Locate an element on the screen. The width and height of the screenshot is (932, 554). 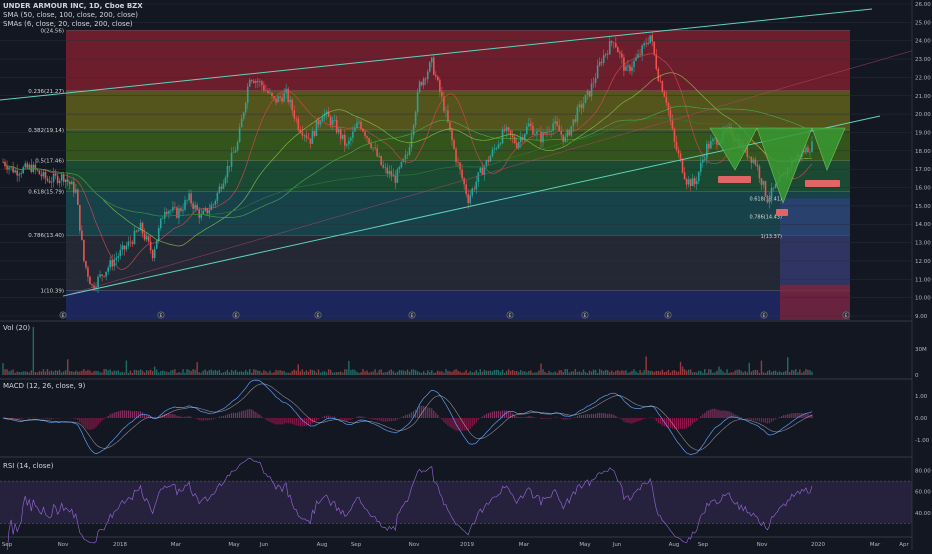
legend-sma-50: SMA (50, close, 100, close, 200, close) is located at coordinates (73, 15).